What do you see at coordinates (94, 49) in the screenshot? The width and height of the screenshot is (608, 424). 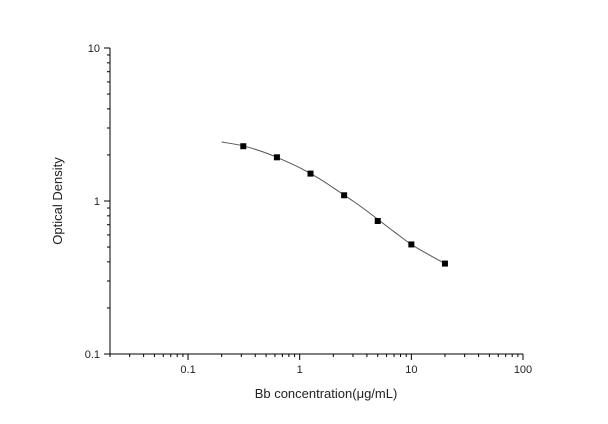 I see `y-tick-label: 10` at bounding box center [94, 49].